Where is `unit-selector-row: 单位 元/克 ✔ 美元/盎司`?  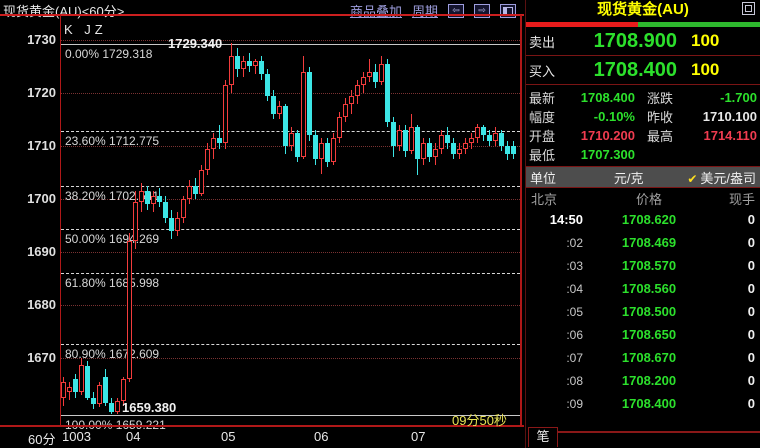
unit-selector-row: 单位 元/克 ✔ 美元/盎司 is located at coordinates (643, 177).